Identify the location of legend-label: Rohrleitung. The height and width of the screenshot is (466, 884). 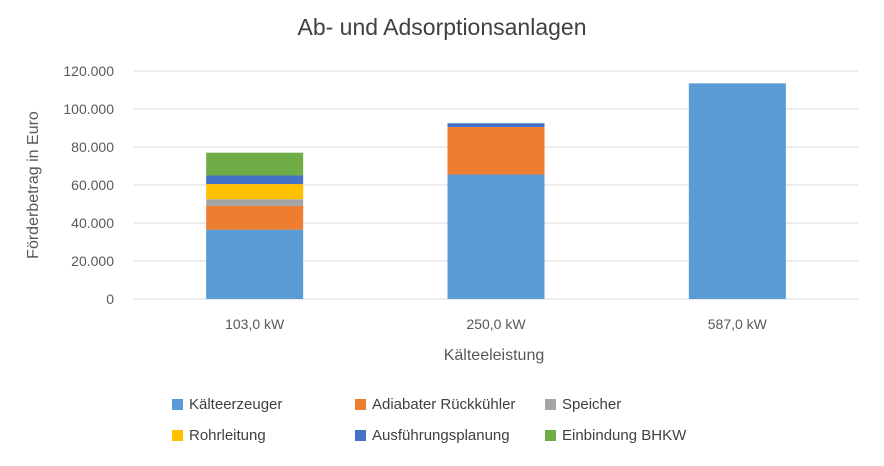
(227, 435).